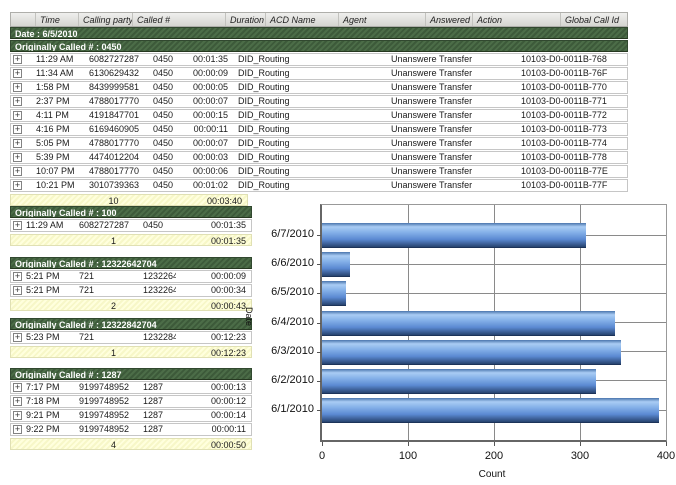 The height and width of the screenshot is (485, 676). I want to click on y-axis-tick-label: 6/7/2010, so click(292, 234).